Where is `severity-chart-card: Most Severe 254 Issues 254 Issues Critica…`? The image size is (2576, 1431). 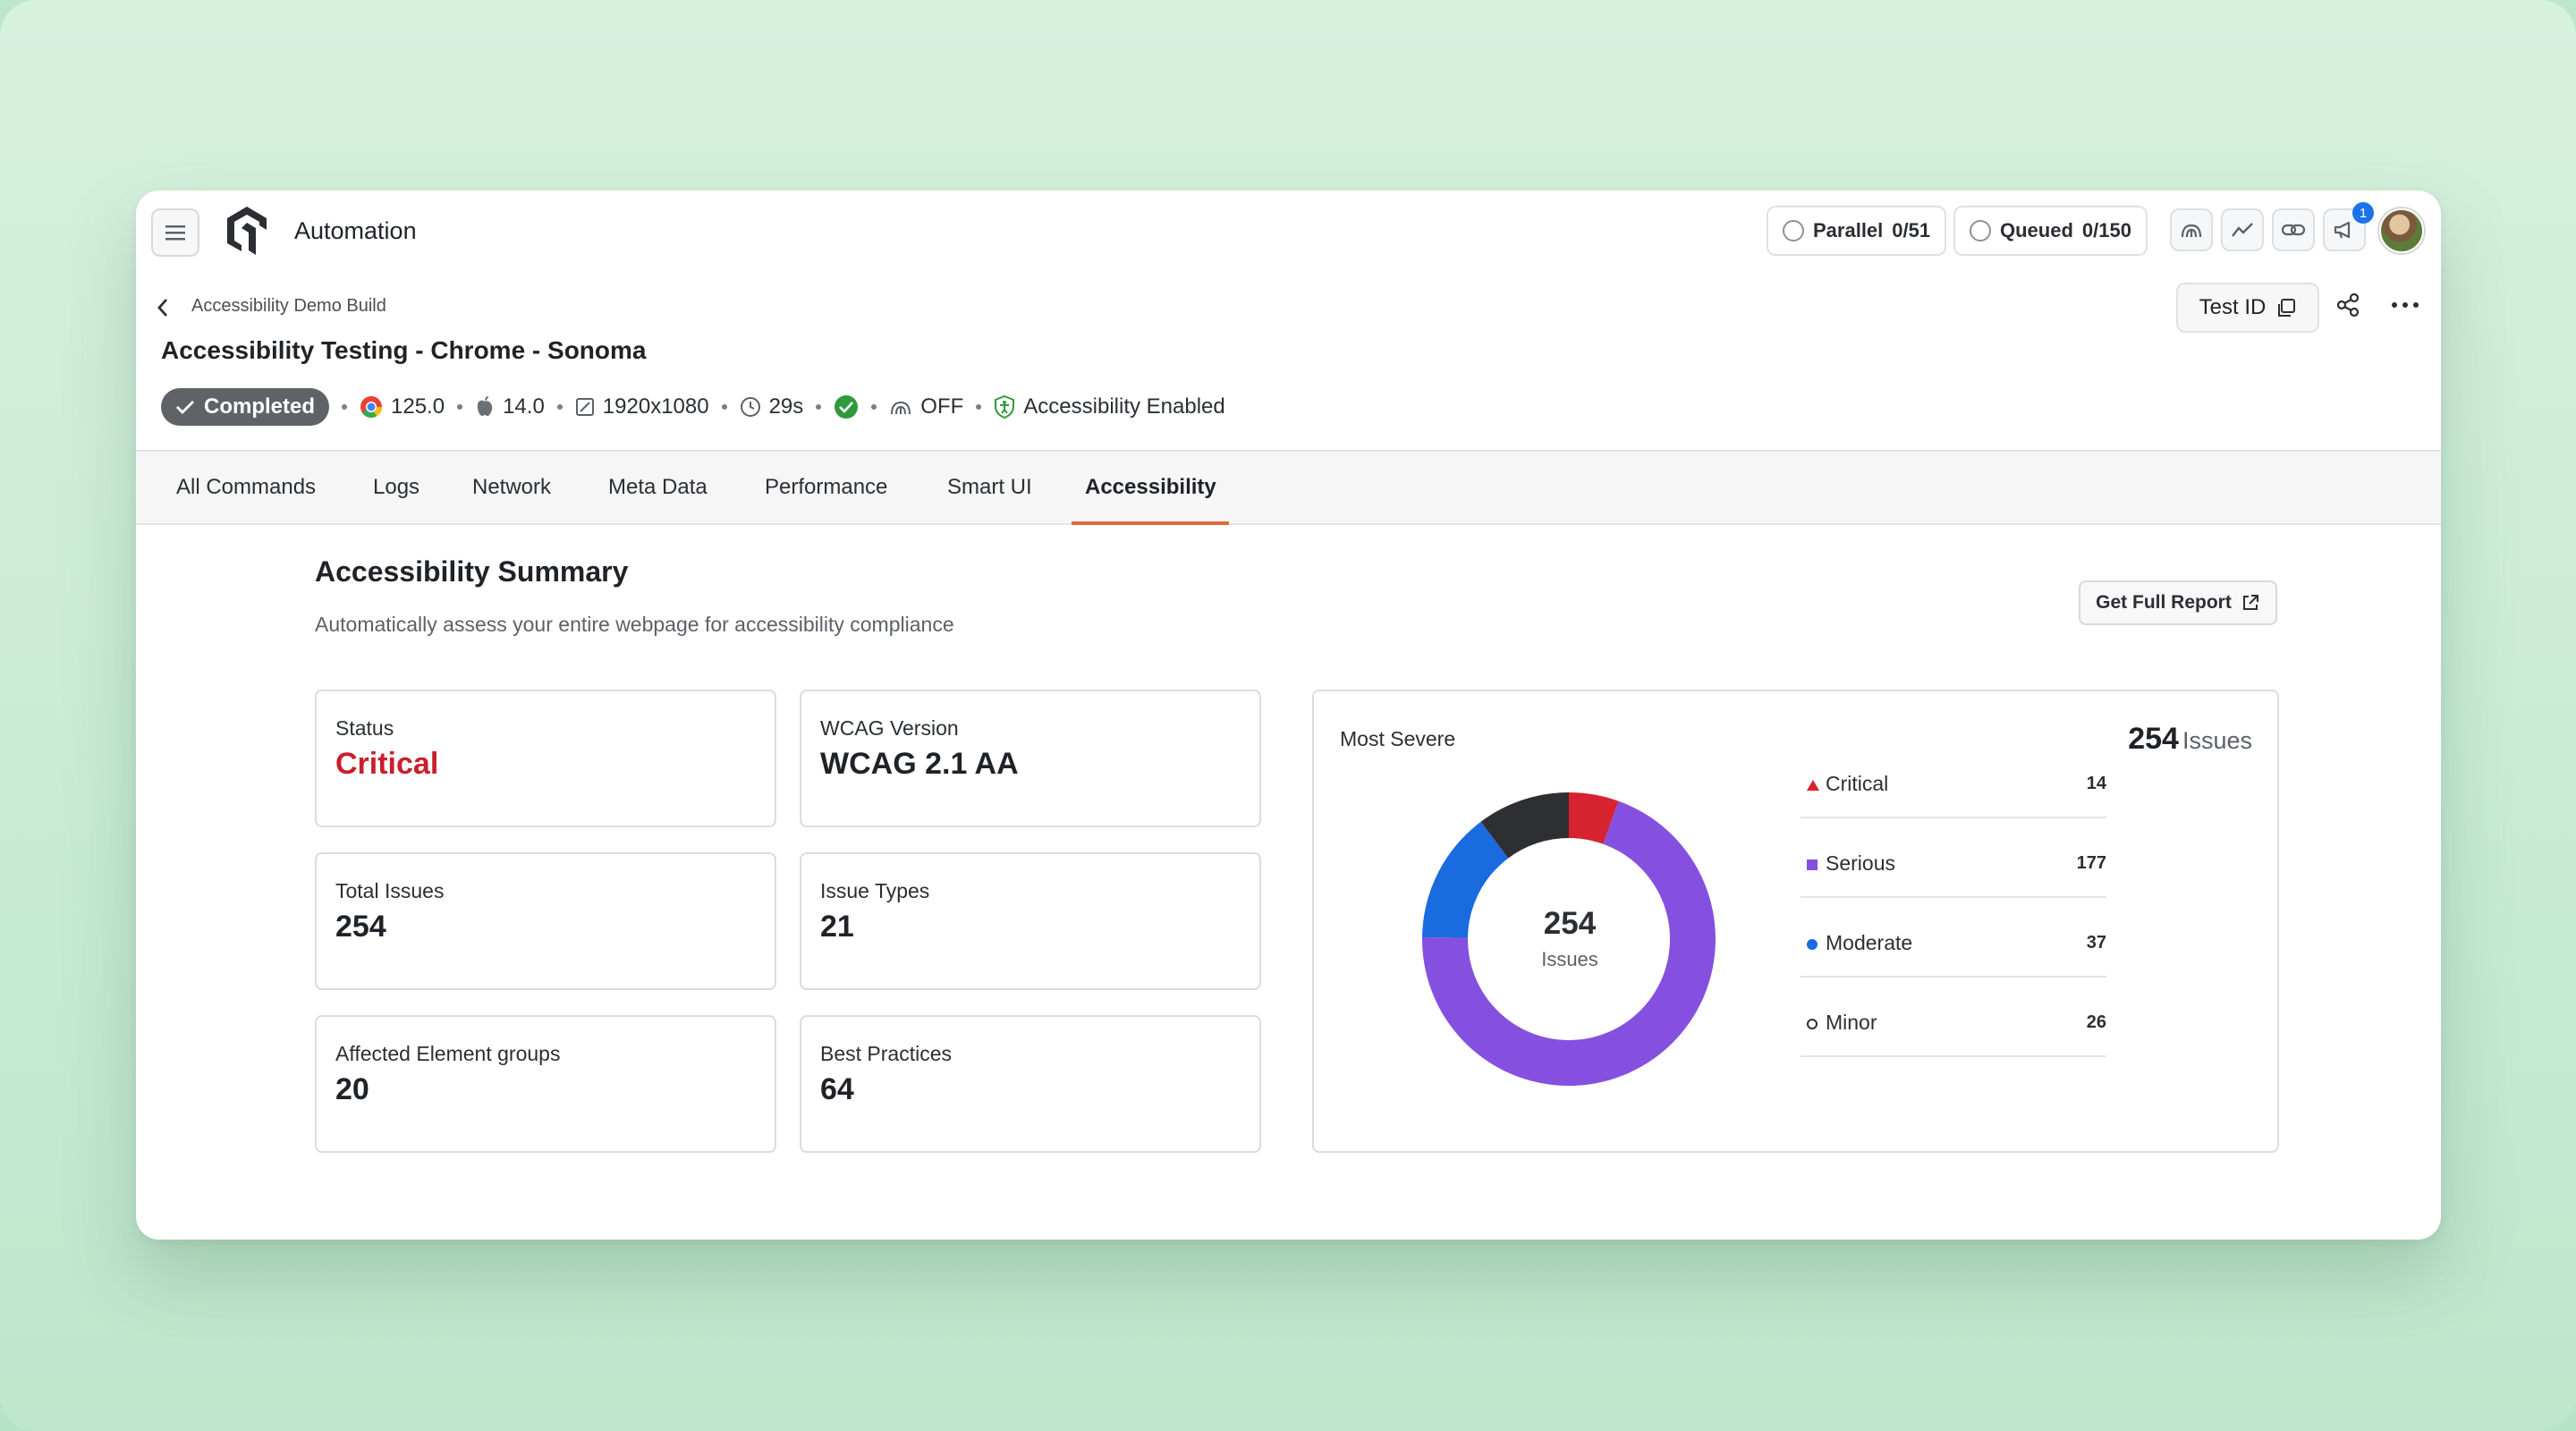 severity-chart-card: Most Severe 254 Issues 254 Issues Critica… is located at coordinates (1795, 922).